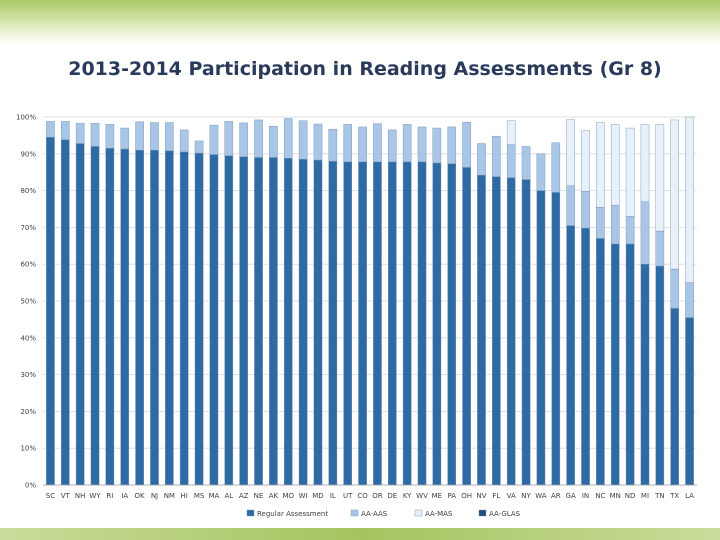  I want to click on footer-band, so click(360, 534).